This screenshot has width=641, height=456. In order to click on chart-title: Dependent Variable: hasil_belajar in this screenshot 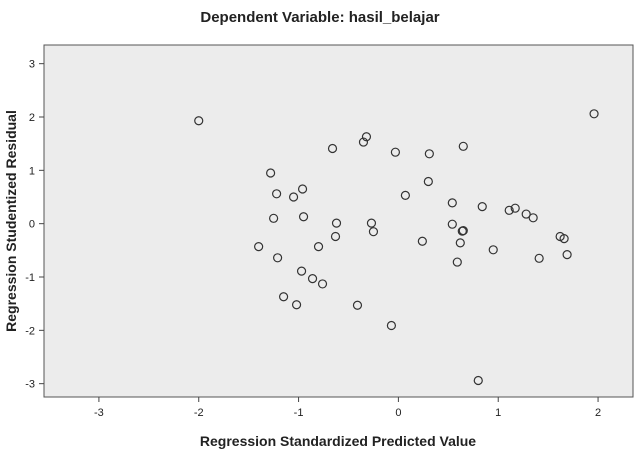, I will do `click(319, 17)`.